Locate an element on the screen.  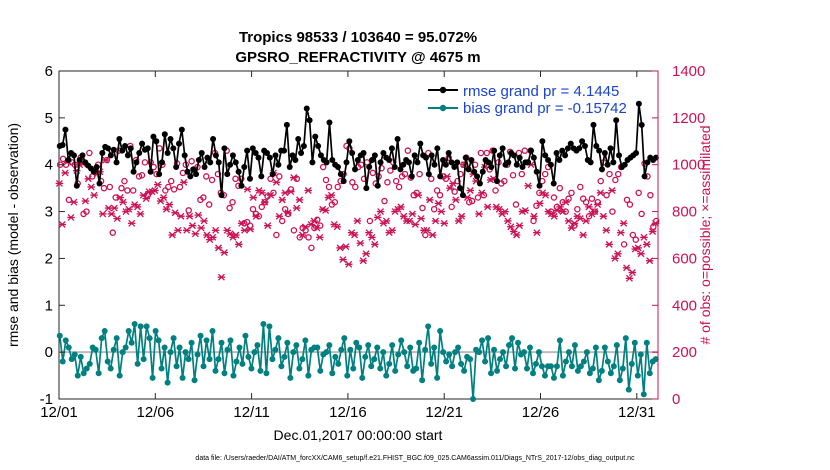
legend-rmse-label: rmse grand pr = 4.1445 is located at coordinates (541, 91).